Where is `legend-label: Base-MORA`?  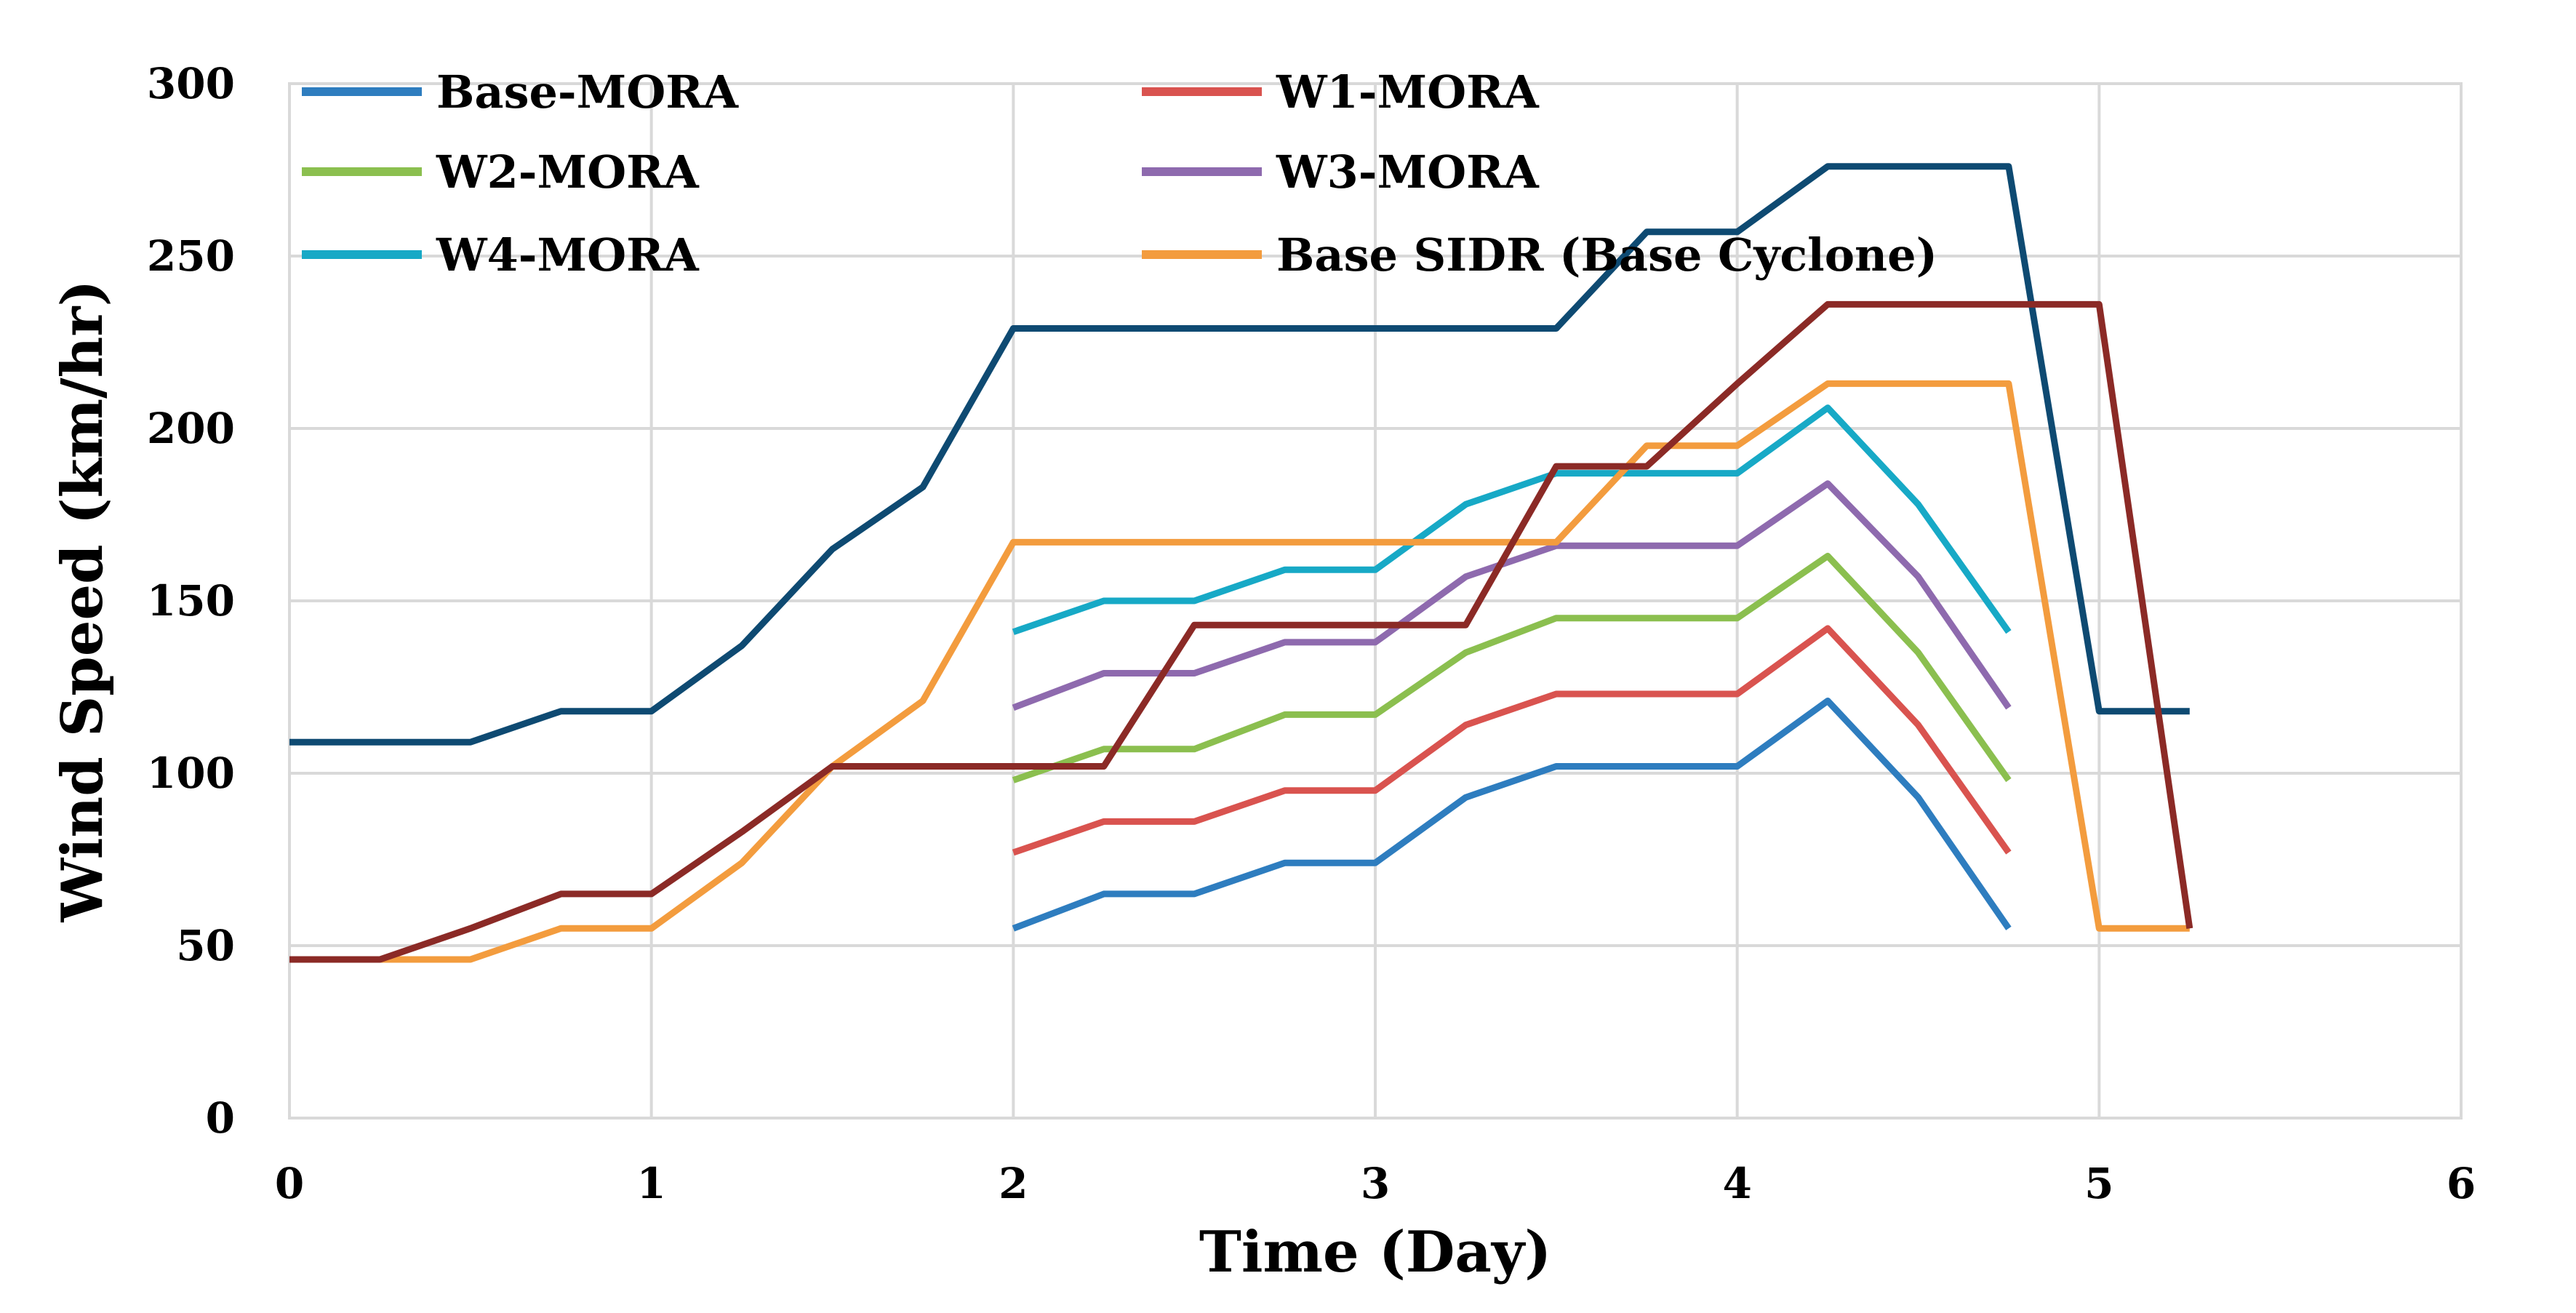 legend-label: Base-MORA is located at coordinates (587, 92).